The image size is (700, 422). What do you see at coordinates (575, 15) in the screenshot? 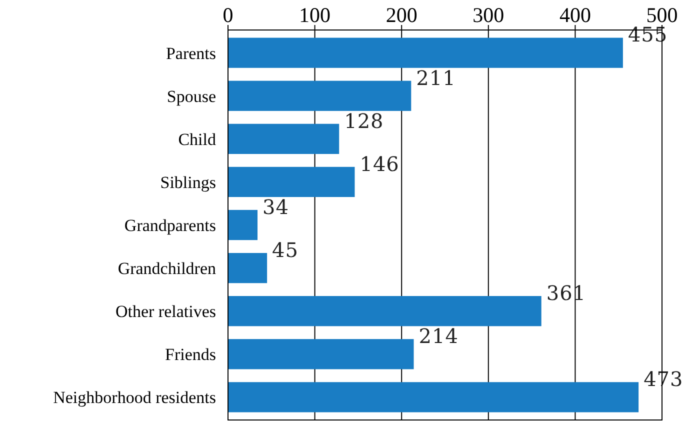
I see `x-tick-label: 400` at bounding box center [575, 15].